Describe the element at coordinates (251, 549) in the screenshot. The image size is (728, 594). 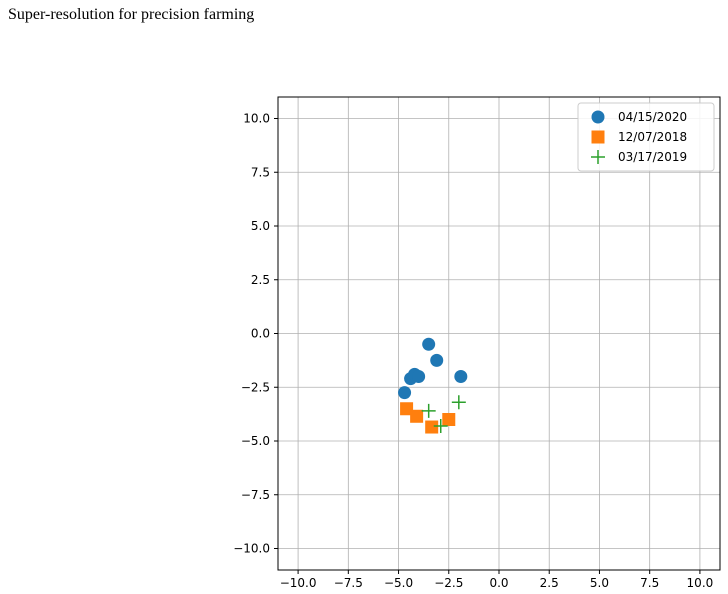
I see `y-tick-label: −10.0` at that location.